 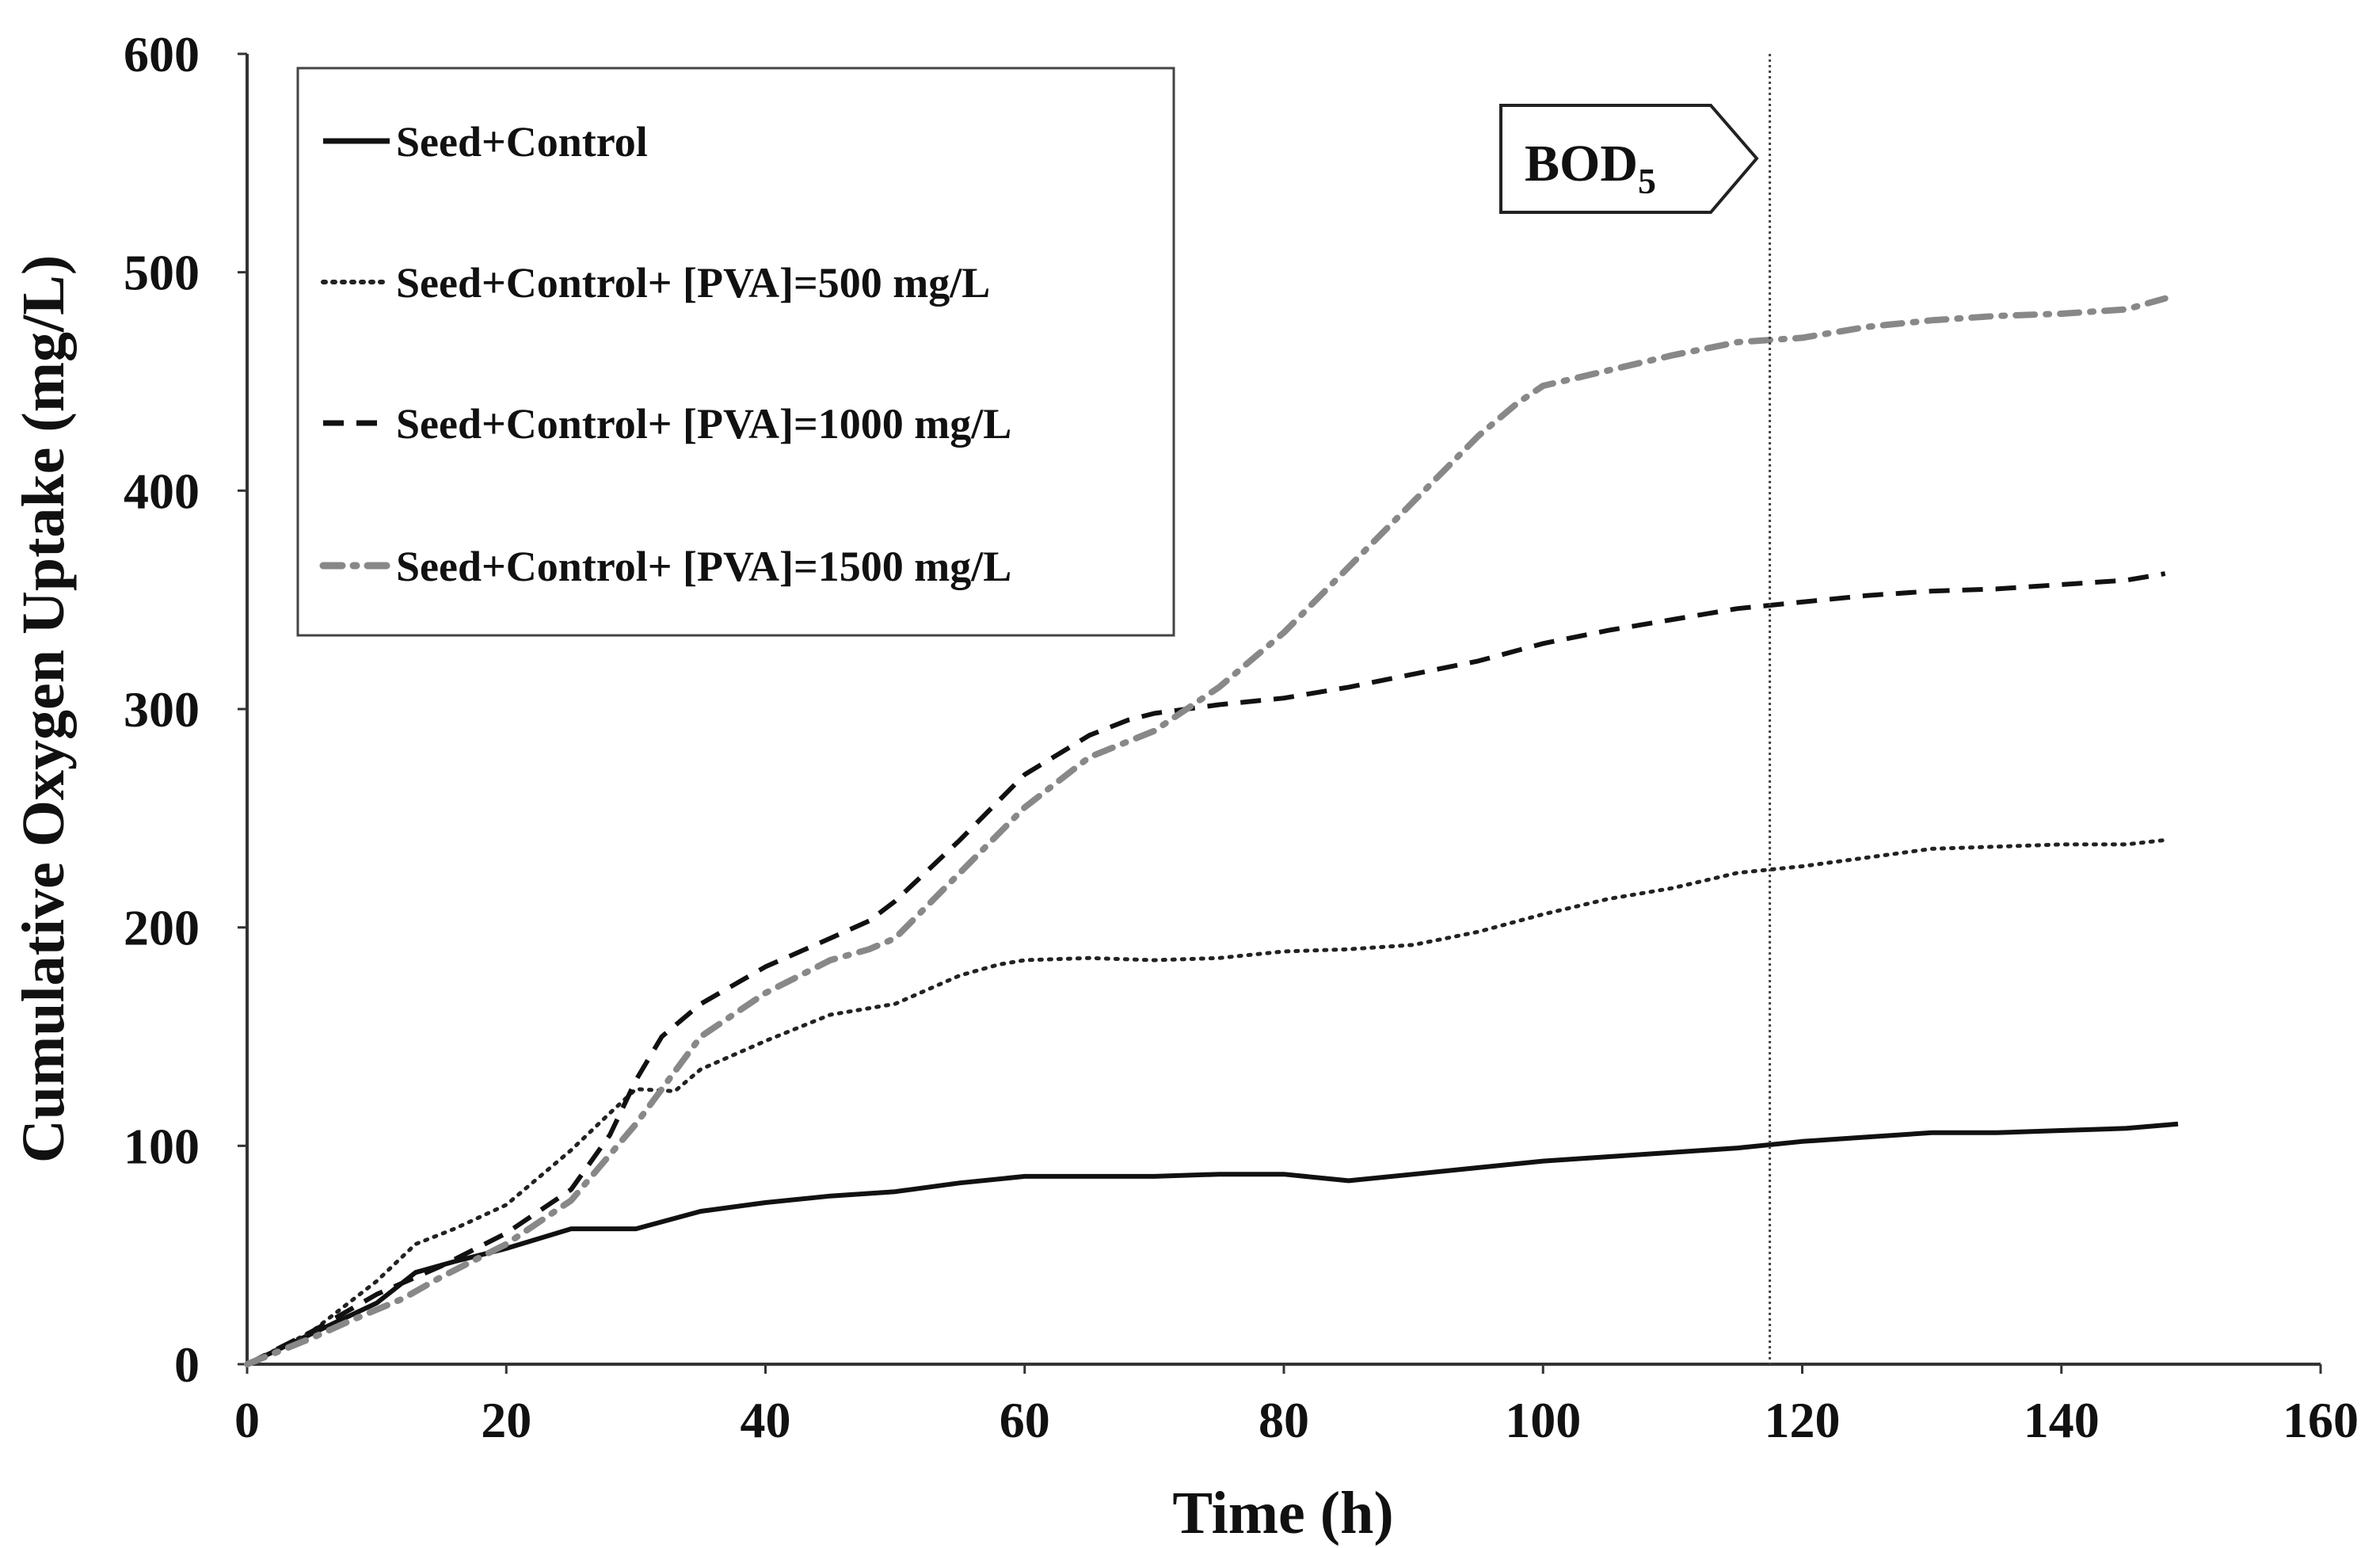 What do you see at coordinates (43, 709) in the screenshot?
I see `y-axis-title: Cumulative Oxygen Uptake (mg/L)` at bounding box center [43, 709].